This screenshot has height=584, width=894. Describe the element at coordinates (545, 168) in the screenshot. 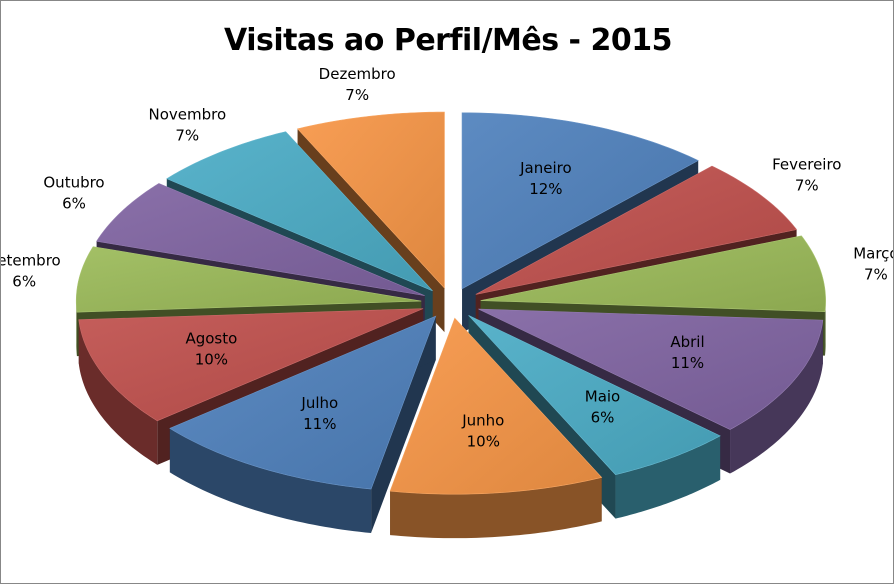

I see `slice-label-category: Janeiro` at that location.